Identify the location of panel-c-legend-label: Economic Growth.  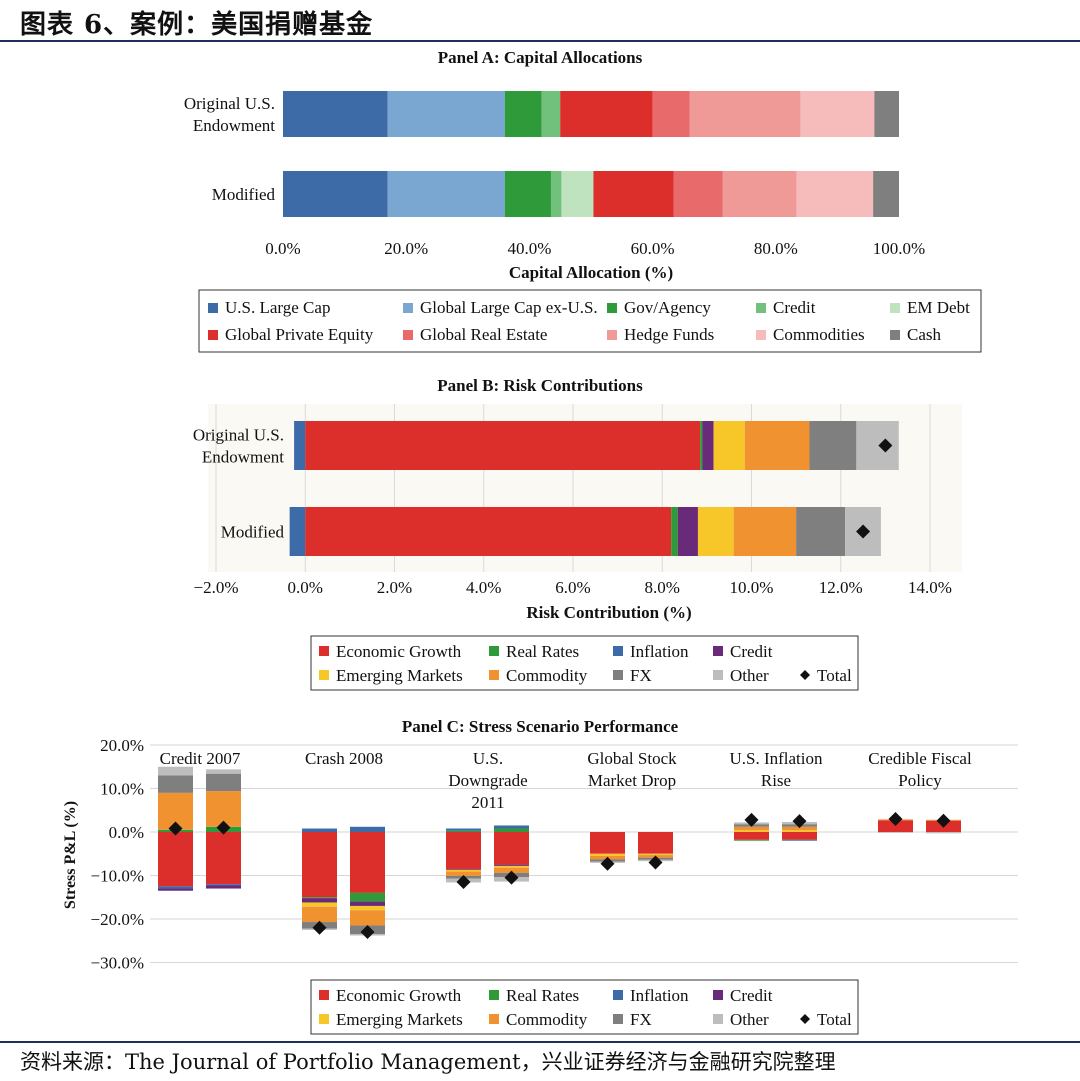
(399, 995).